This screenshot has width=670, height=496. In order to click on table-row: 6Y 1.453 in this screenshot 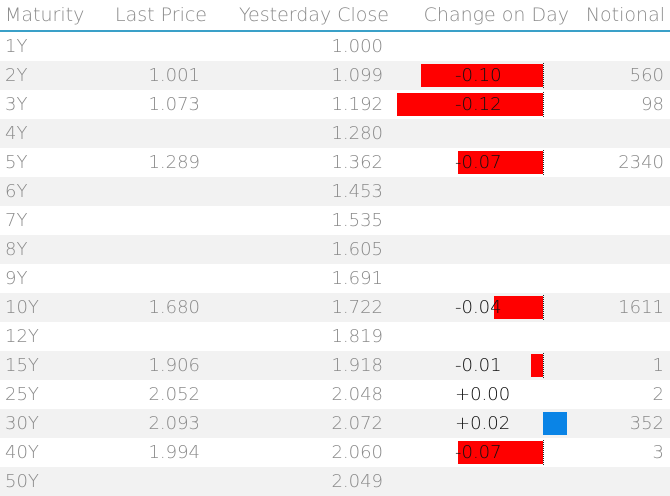, I will do `click(335, 191)`.